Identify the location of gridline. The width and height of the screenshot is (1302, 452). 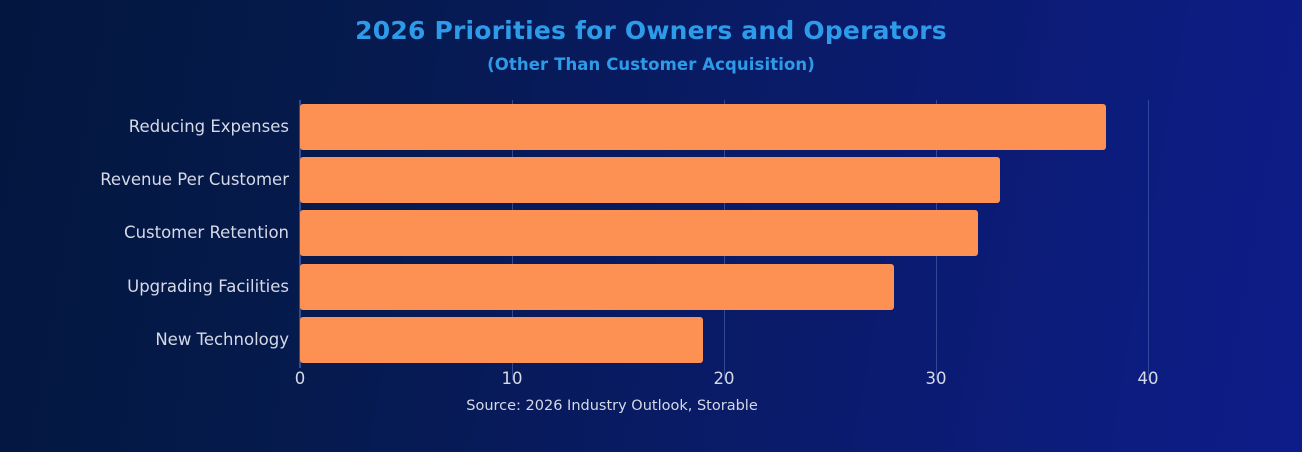
(1148, 240).